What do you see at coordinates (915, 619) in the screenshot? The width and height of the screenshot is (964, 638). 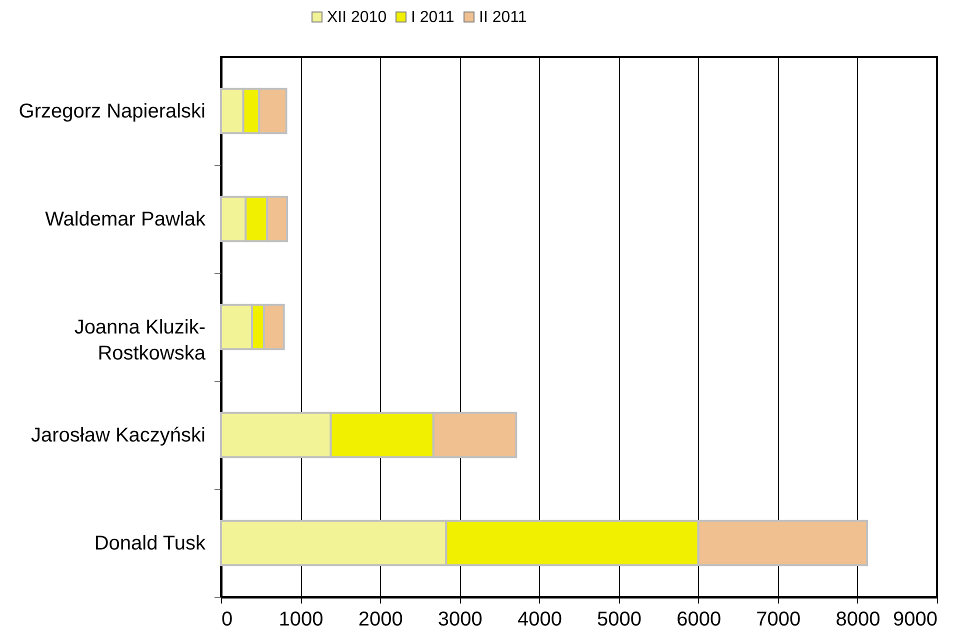 I see `x-tick-label: 9000` at bounding box center [915, 619].